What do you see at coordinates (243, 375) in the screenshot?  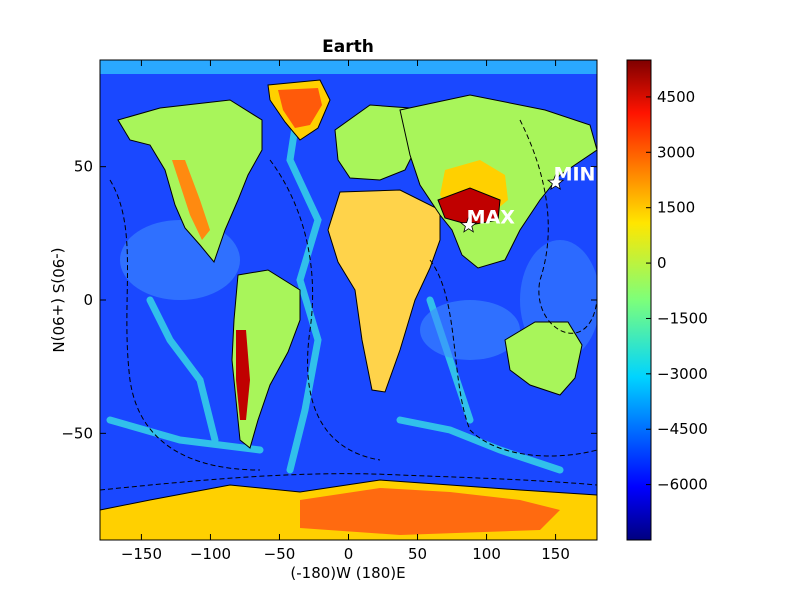 I see `andes` at bounding box center [243, 375].